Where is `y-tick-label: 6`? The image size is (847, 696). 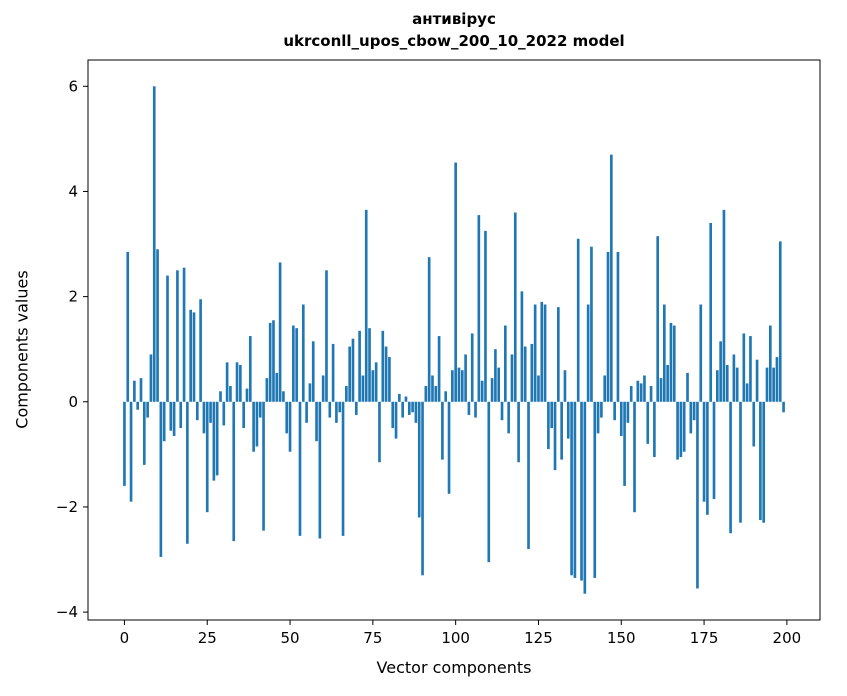 y-tick-label: 6 is located at coordinates (73, 86).